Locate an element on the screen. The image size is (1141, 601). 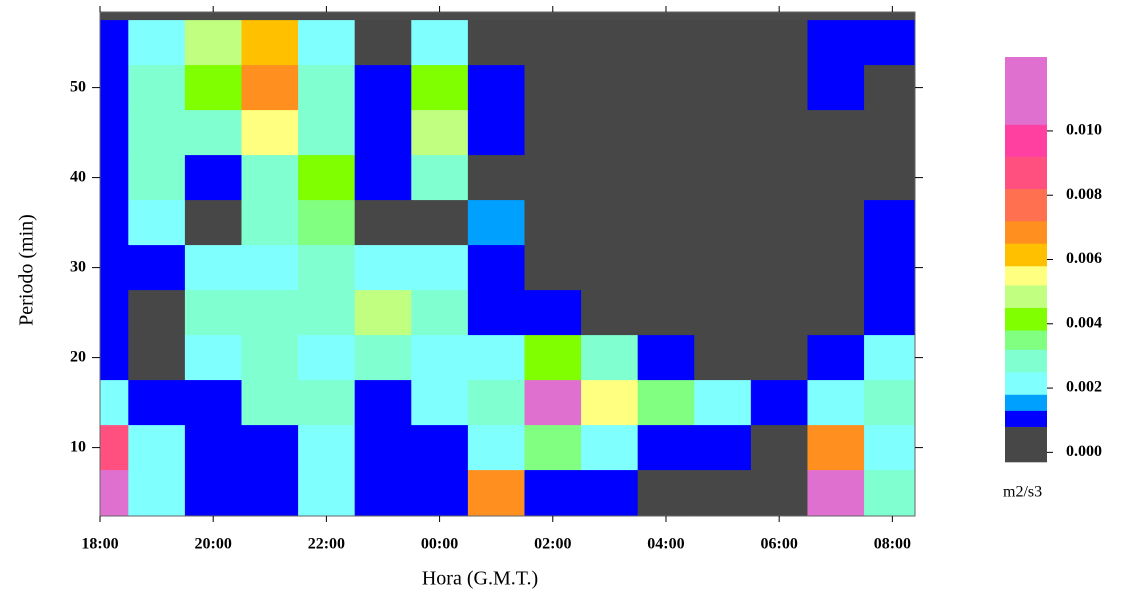
y-axis-title: Periodo (min) is located at coordinates (27, 270).